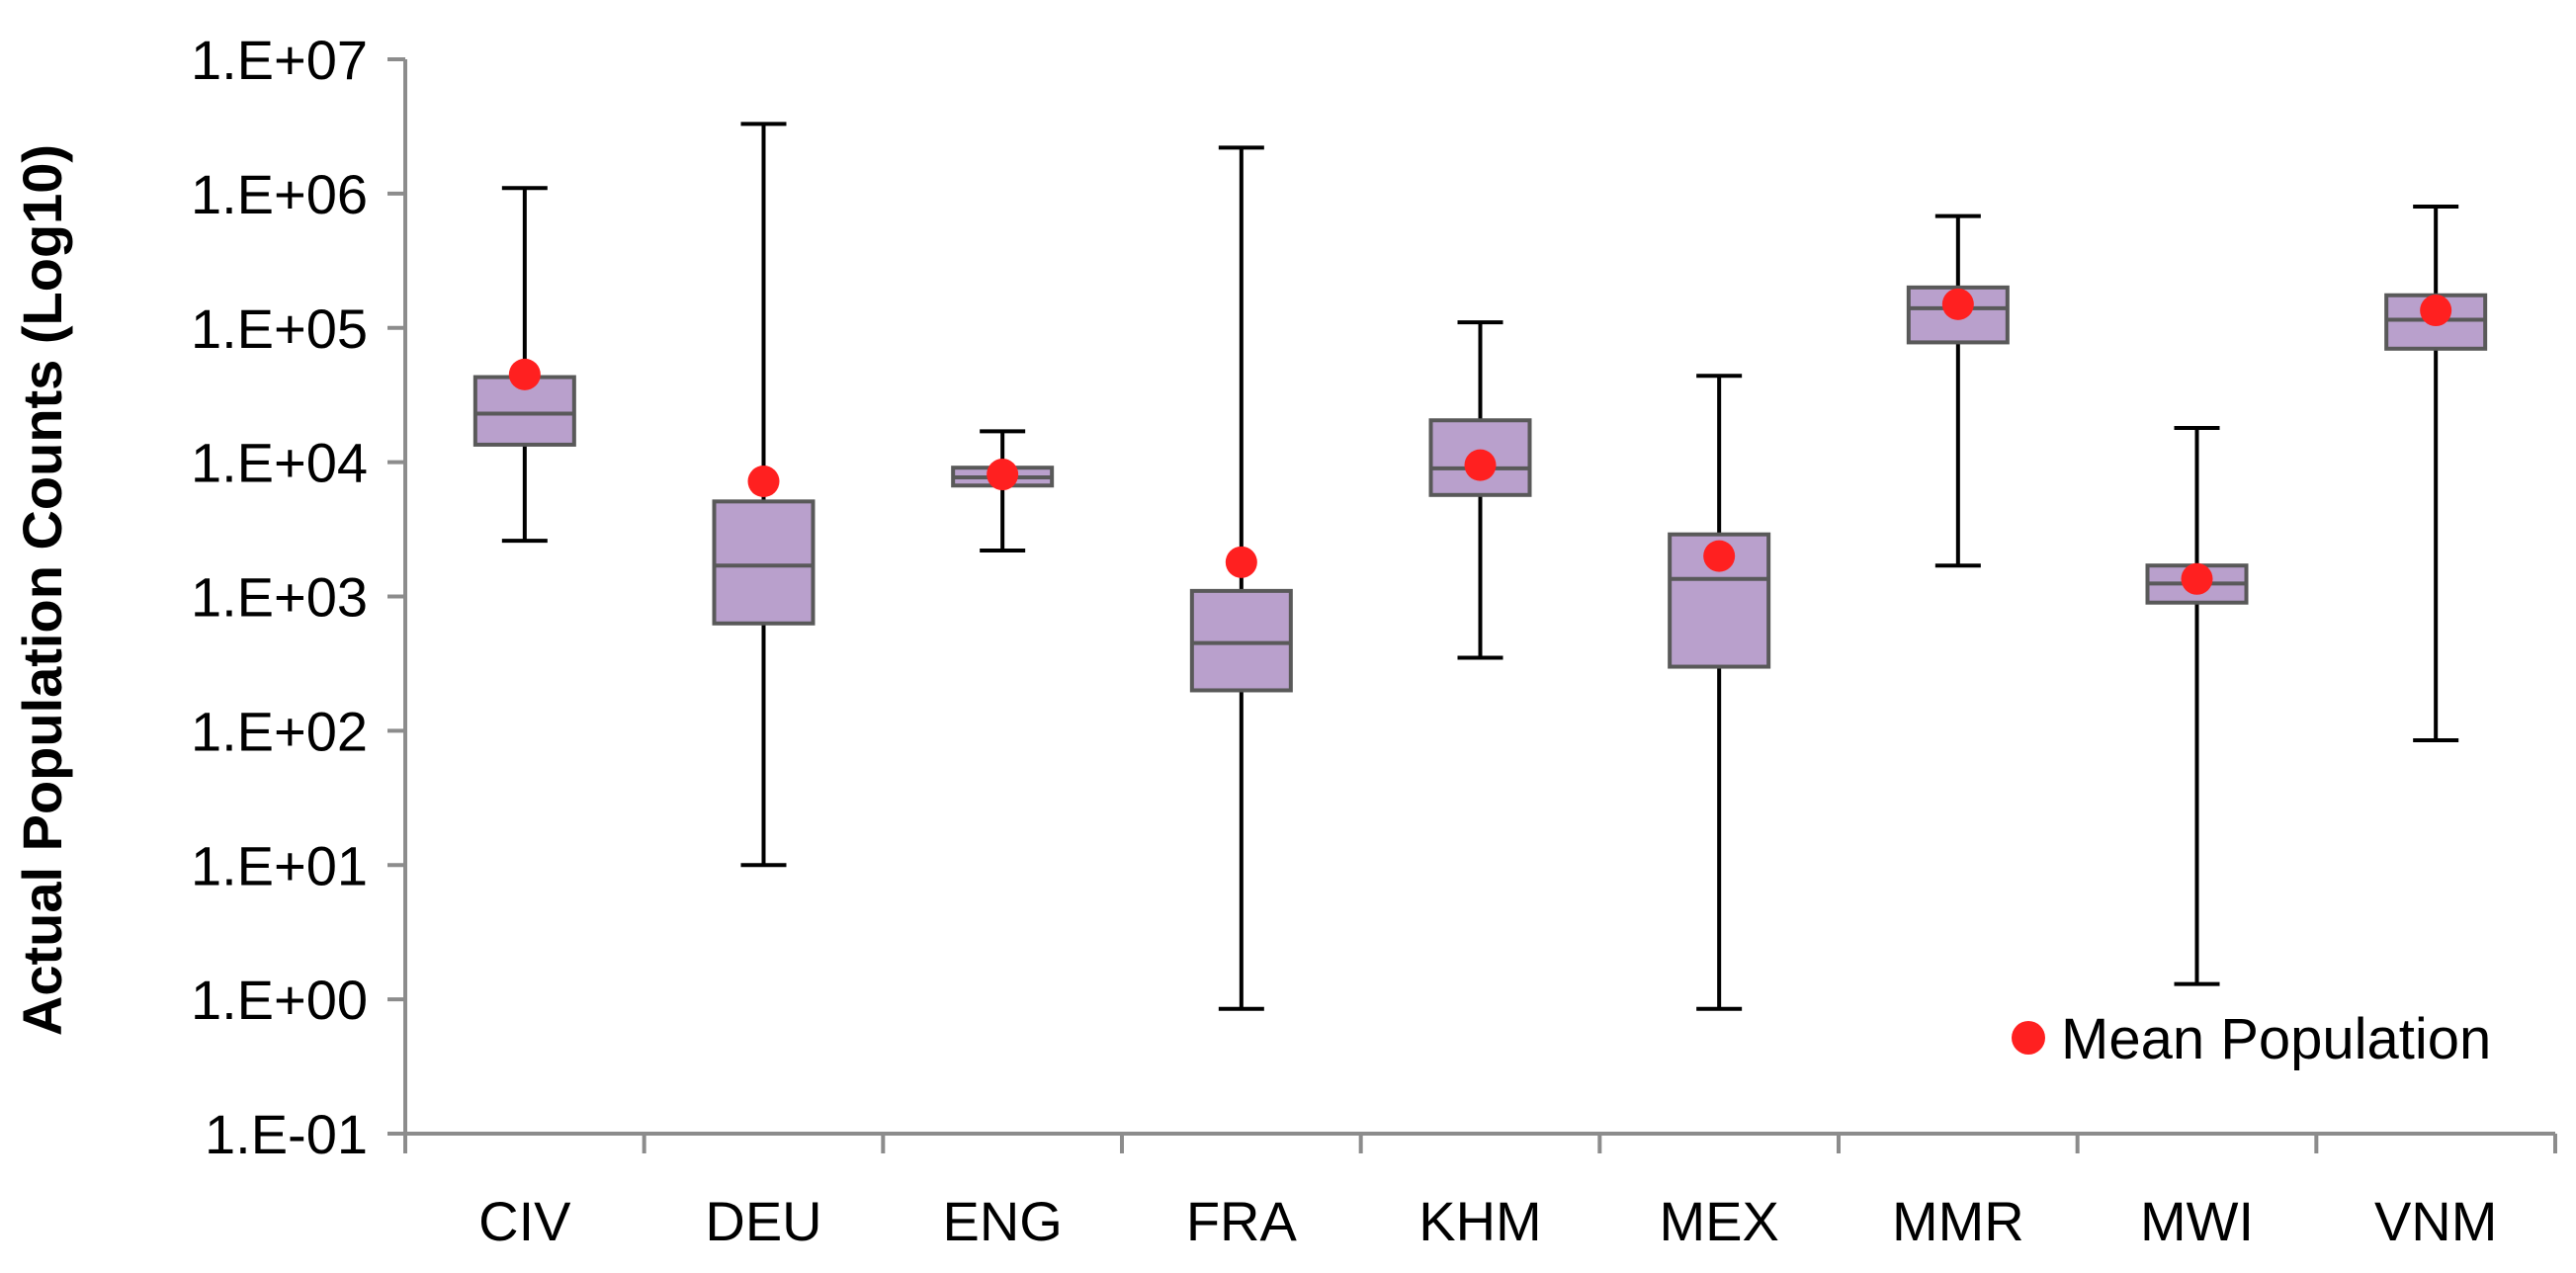 The height and width of the screenshot is (1273, 2576). I want to click on x-tick-label-khm: KHM, so click(1479, 1221).